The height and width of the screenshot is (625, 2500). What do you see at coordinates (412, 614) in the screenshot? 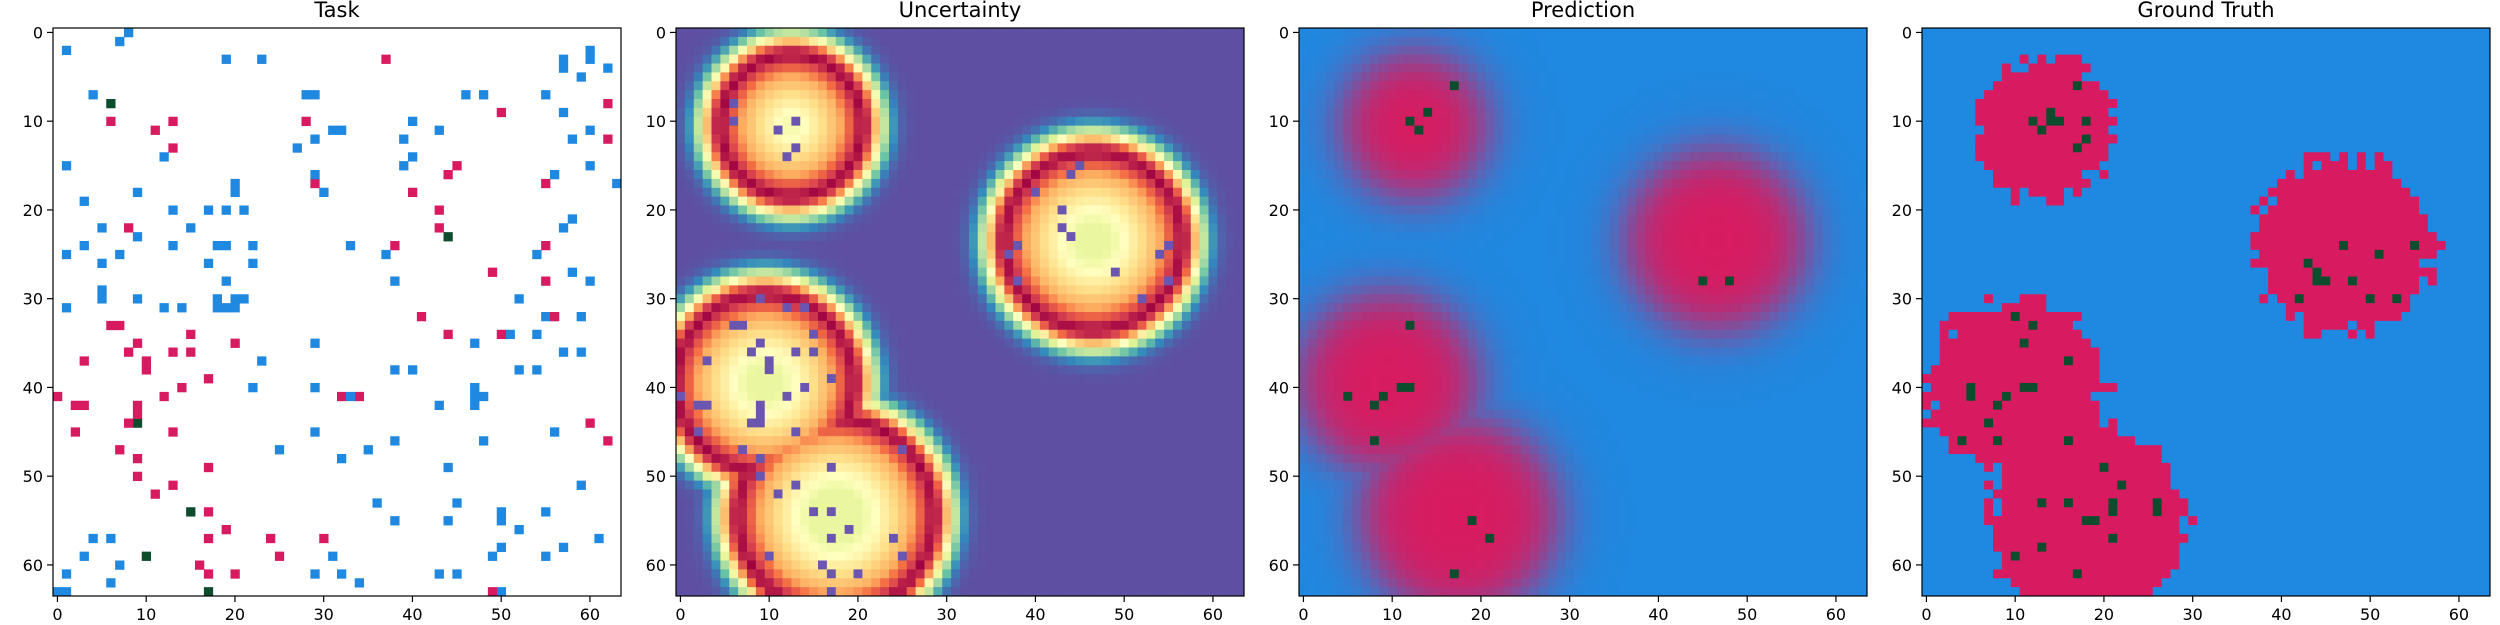
I see `x-tick-label: 40` at bounding box center [412, 614].